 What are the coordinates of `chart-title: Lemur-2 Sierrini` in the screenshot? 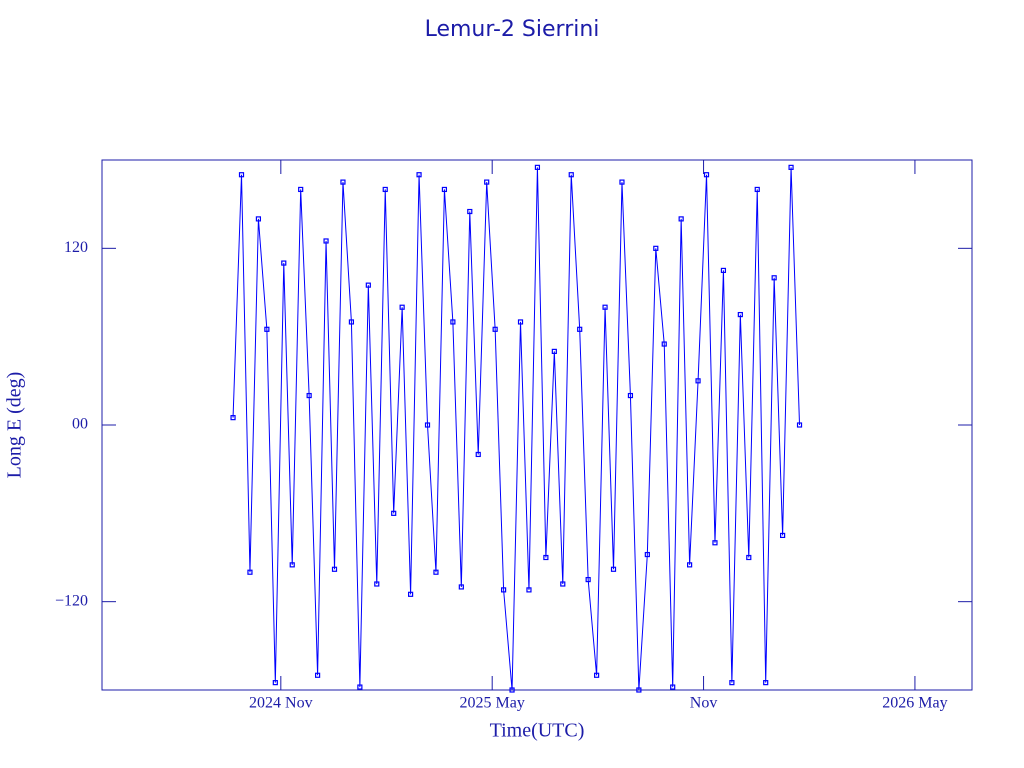 It's located at (512, 29).